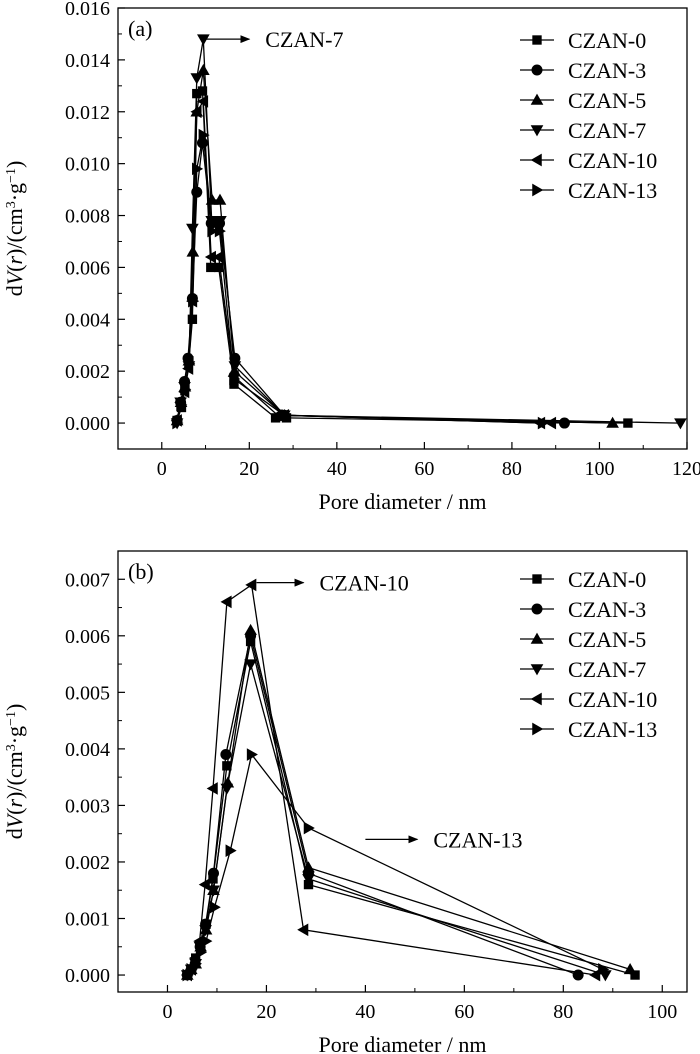 The width and height of the screenshot is (700, 1054). Describe the element at coordinates (87, 10) in the screenshot. I see `y-tick-label: 0.016` at that location.